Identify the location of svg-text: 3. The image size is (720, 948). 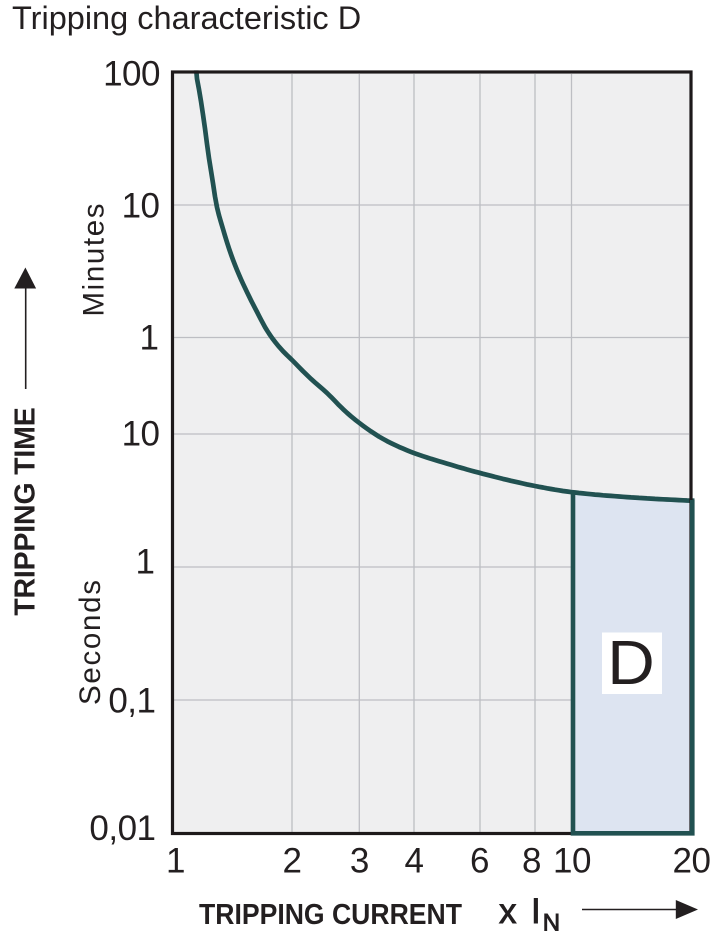
(359, 861).